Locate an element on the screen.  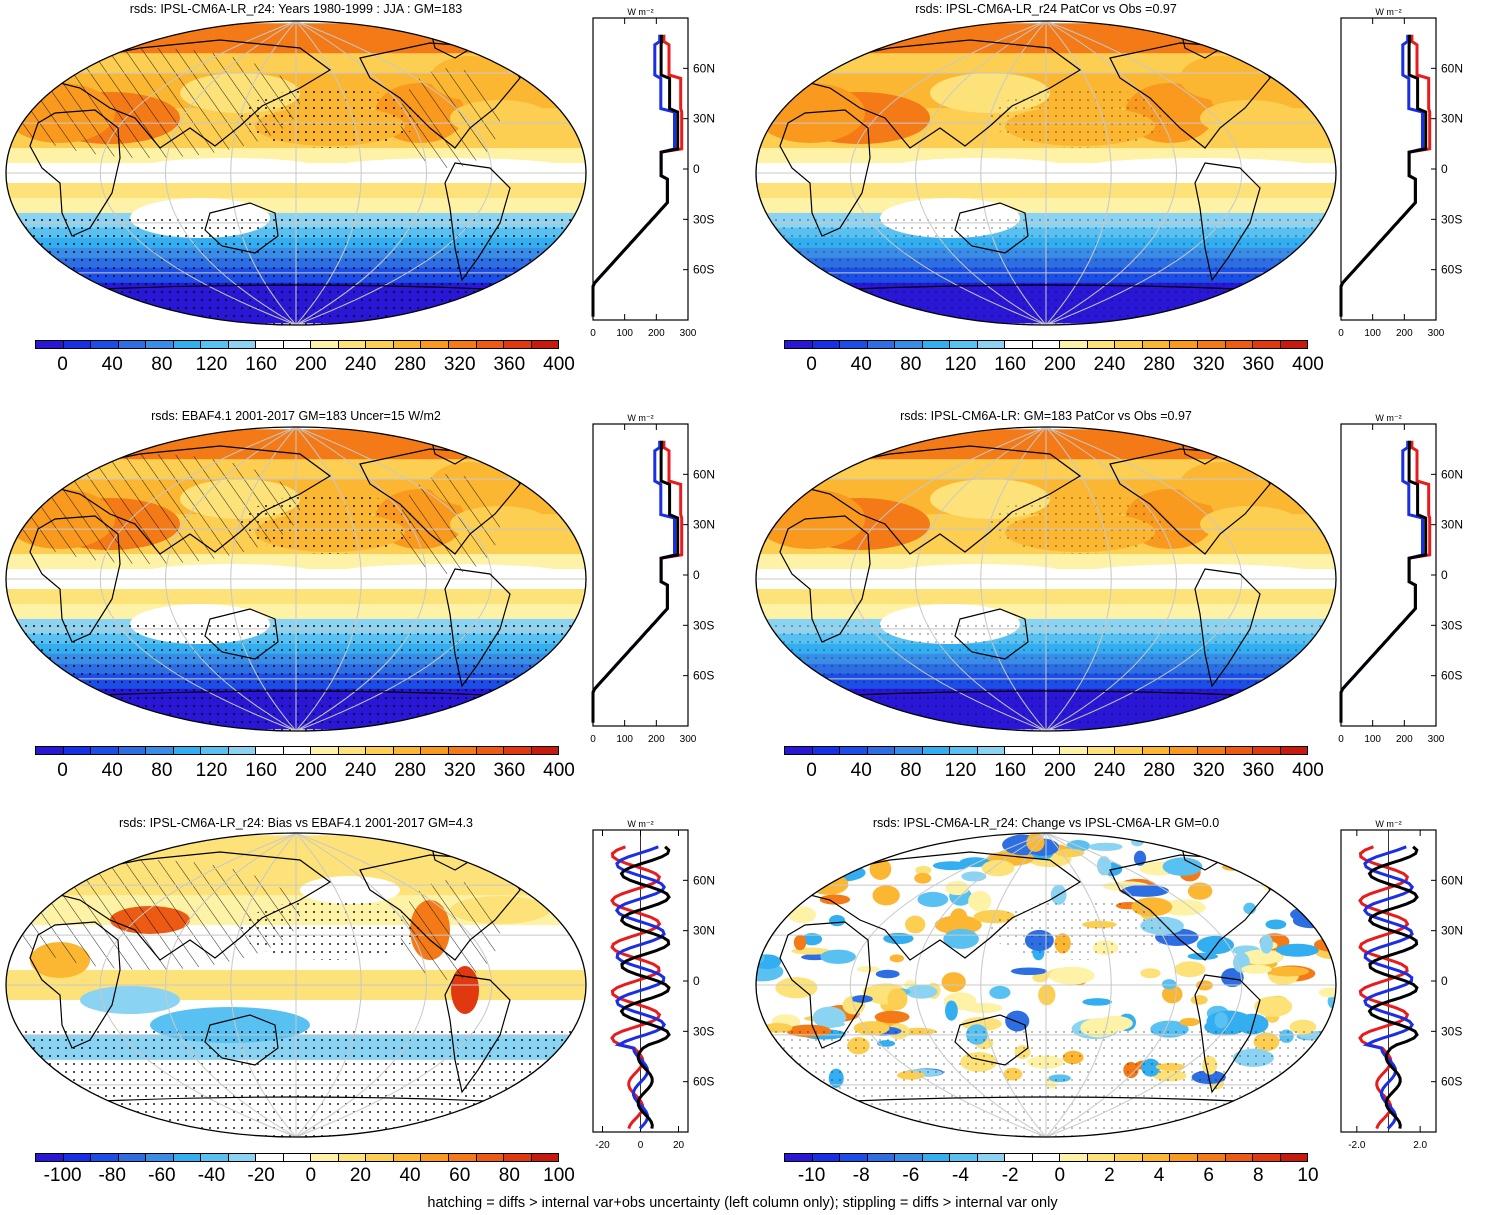
x-tick-label: 0 is located at coordinates (593, 333).